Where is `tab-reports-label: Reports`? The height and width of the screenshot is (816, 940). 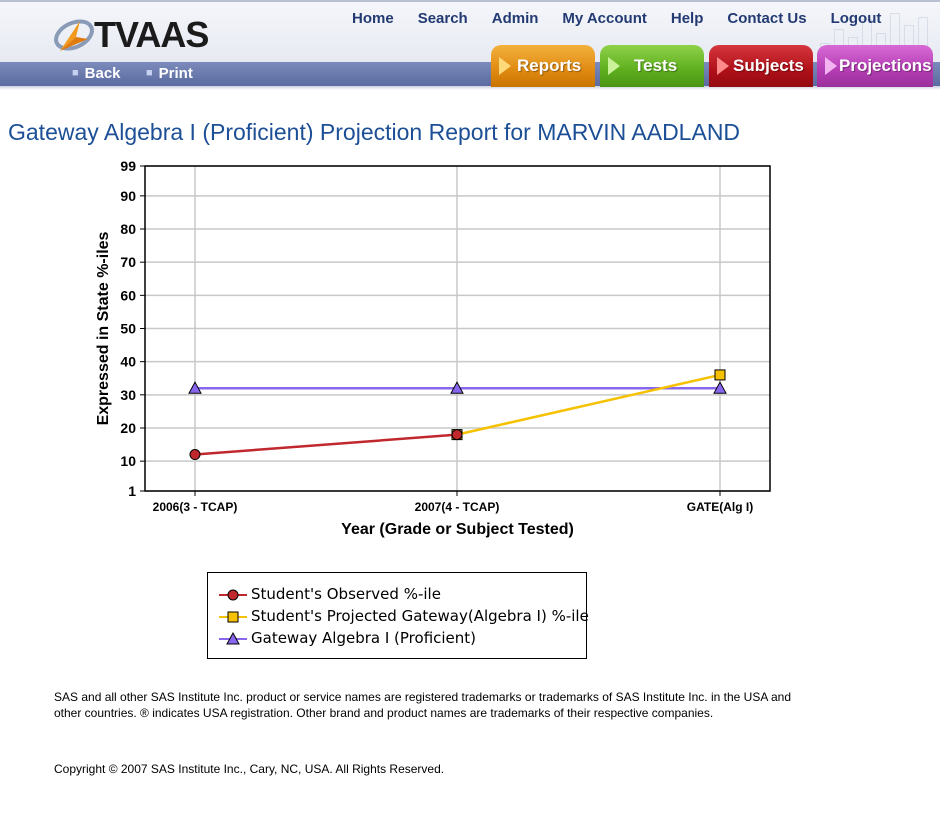 tab-reports-label: Reports is located at coordinates (549, 65).